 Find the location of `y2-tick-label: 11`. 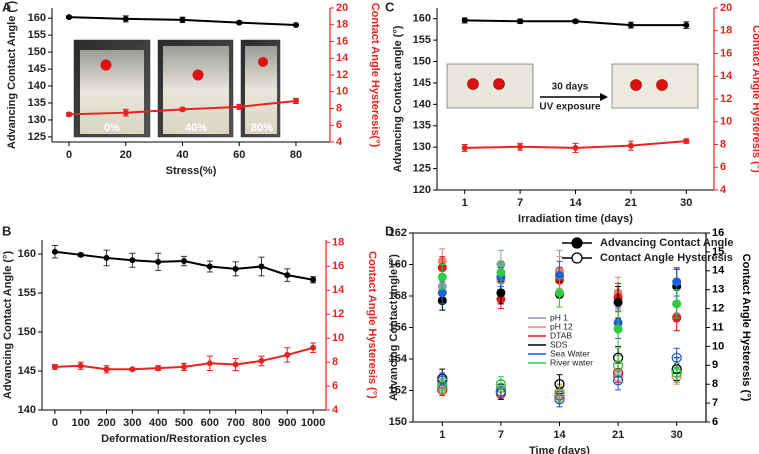

y2-tick-label: 11 is located at coordinates (718, 327).